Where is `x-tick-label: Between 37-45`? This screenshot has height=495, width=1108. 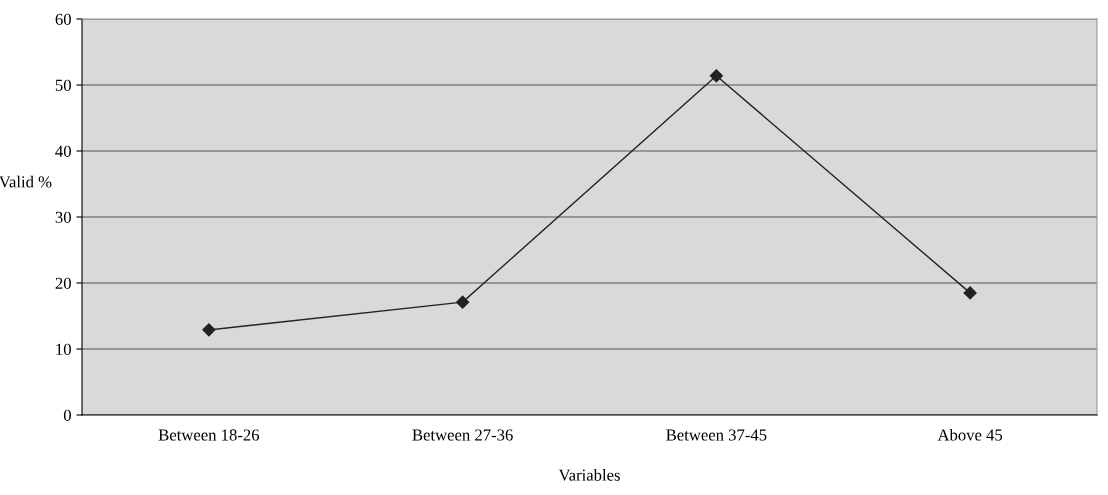
x-tick-label: Between 37-45 is located at coordinates (716, 435).